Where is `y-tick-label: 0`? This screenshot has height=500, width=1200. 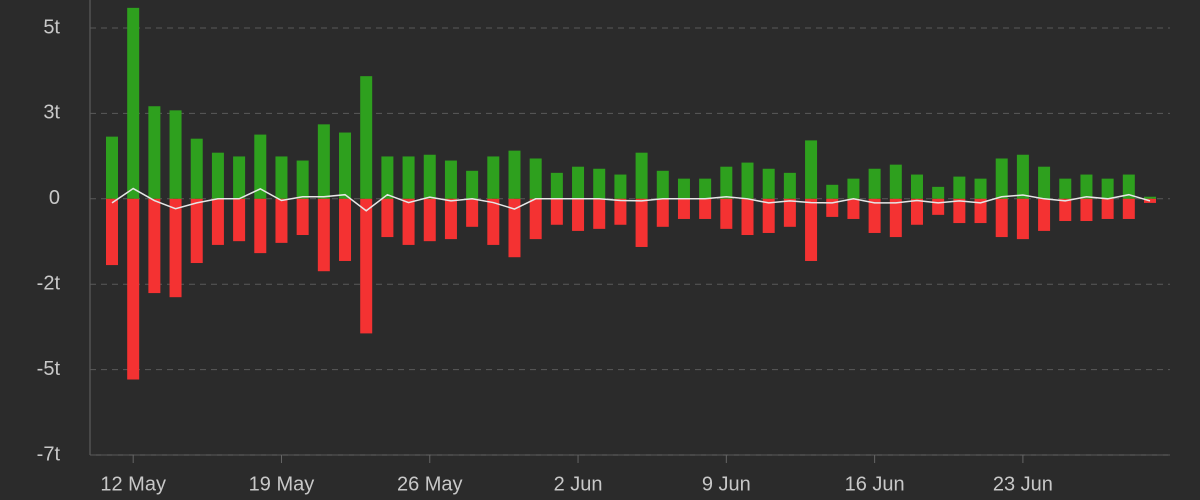
y-tick-label: 0 is located at coordinates (54, 198).